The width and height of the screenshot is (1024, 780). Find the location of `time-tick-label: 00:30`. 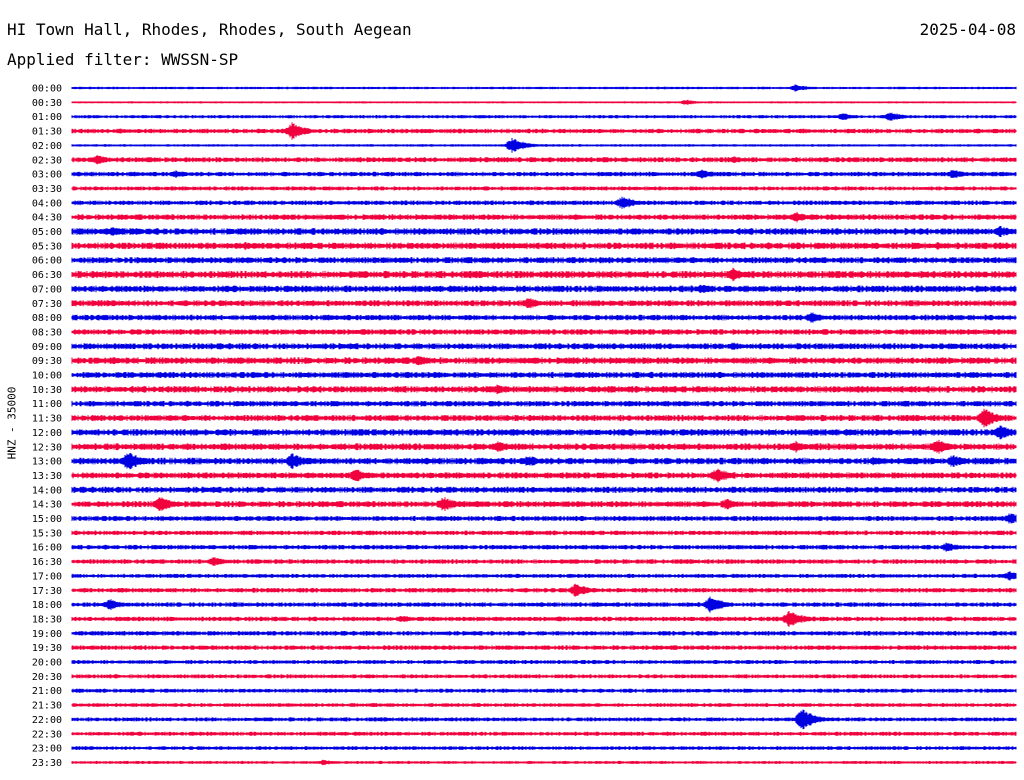

time-tick-label: 00:30 is located at coordinates (47, 103).